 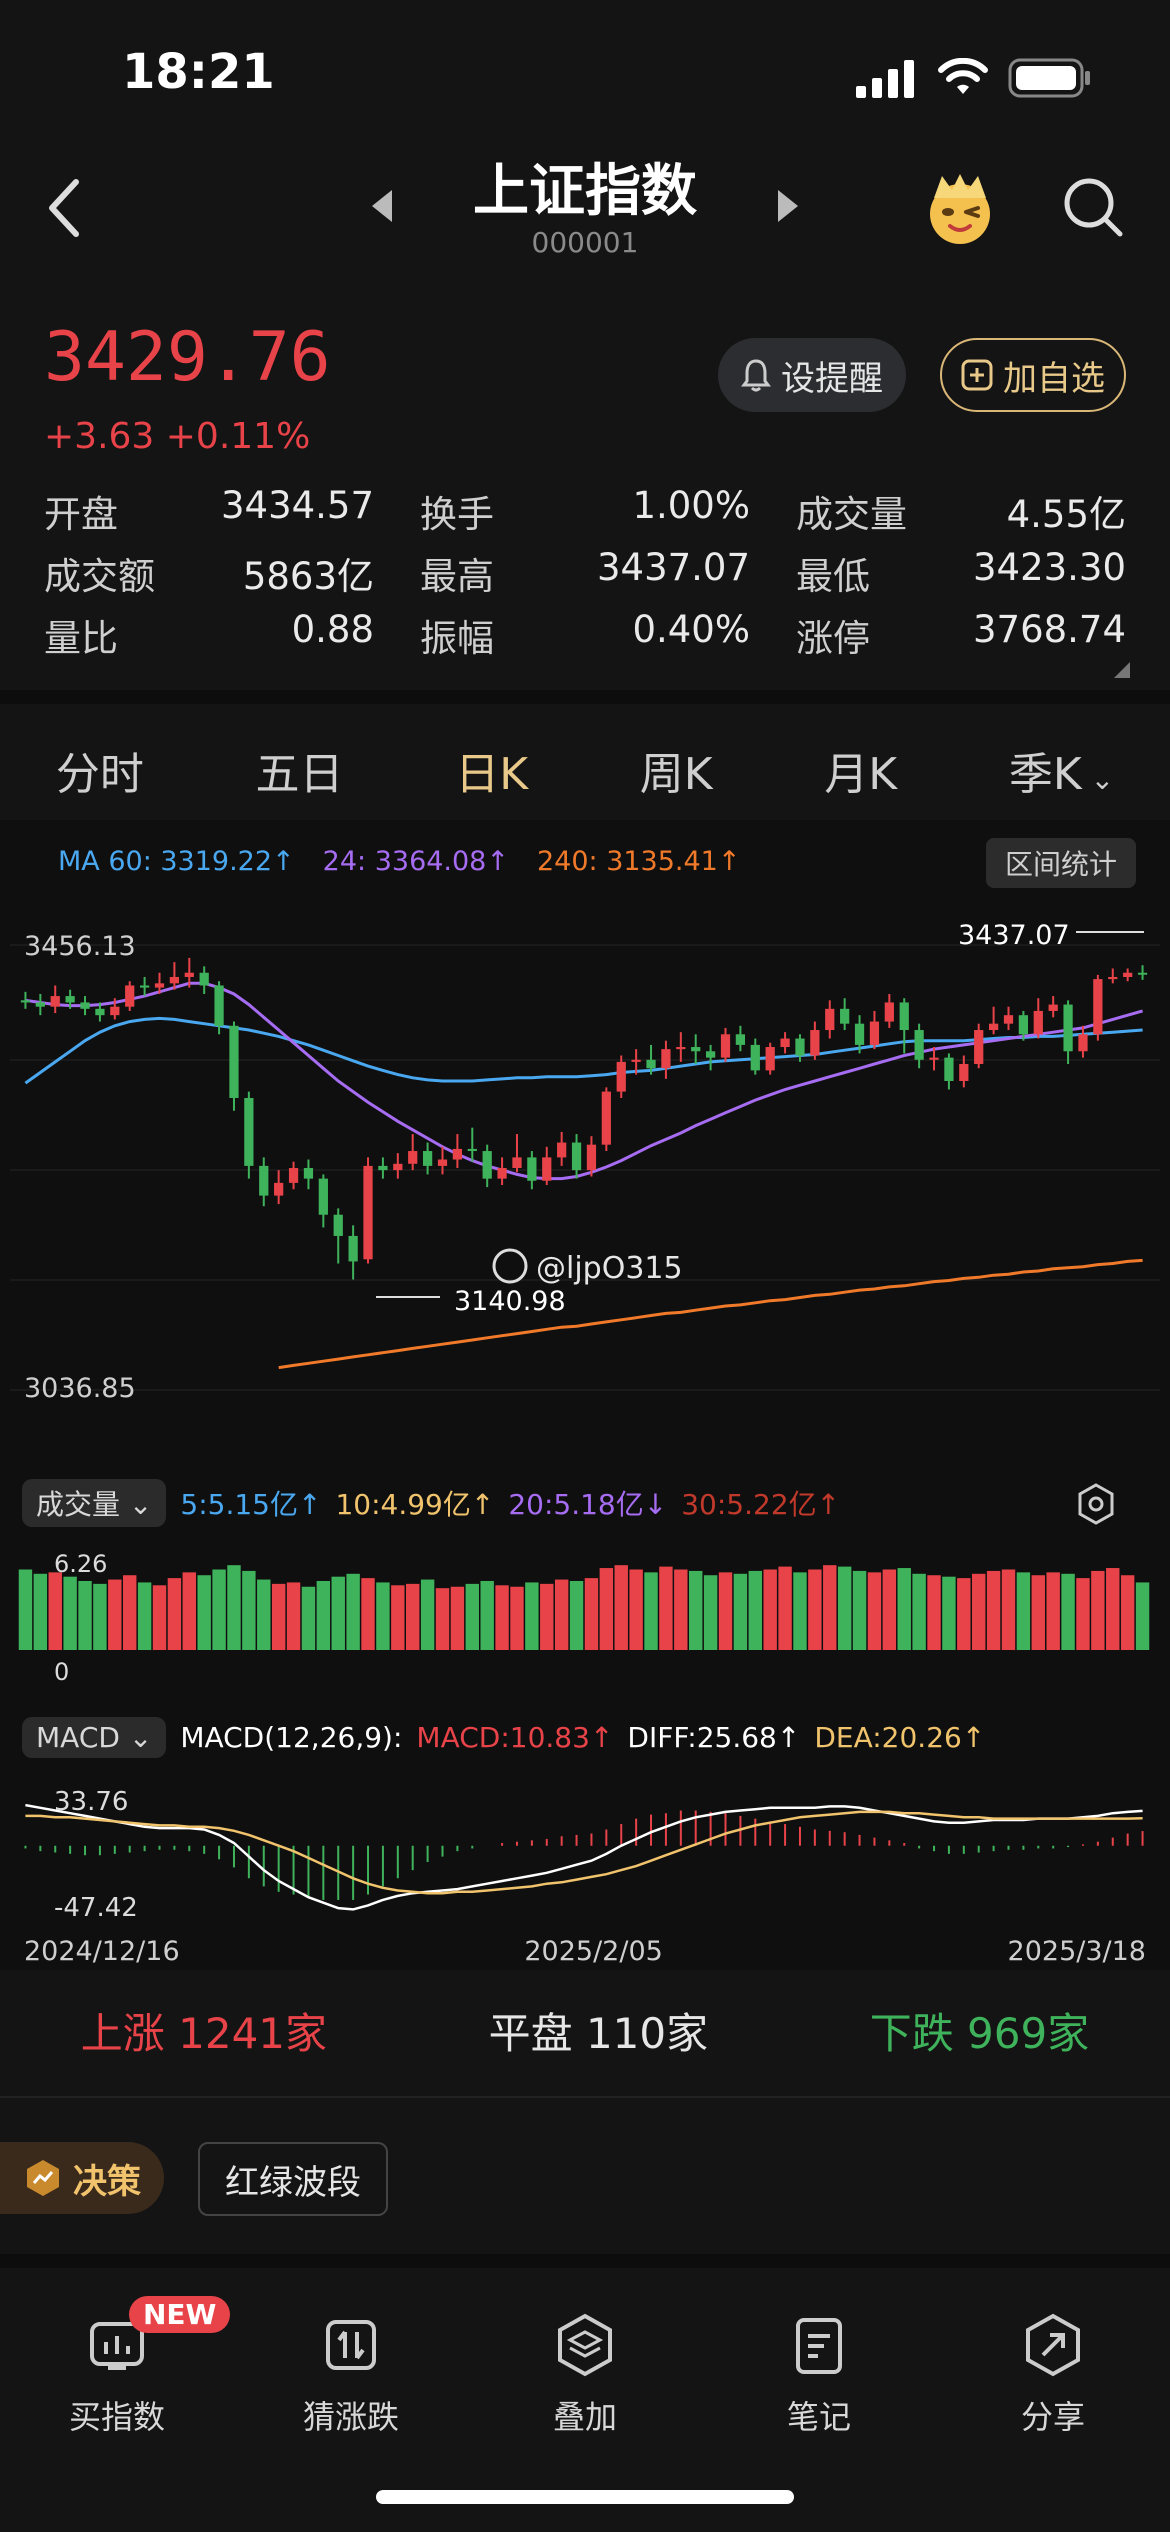 What do you see at coordinates (963, 76) in the screenshot?
I see `wifi-icon` at bounding box center [963, 76].